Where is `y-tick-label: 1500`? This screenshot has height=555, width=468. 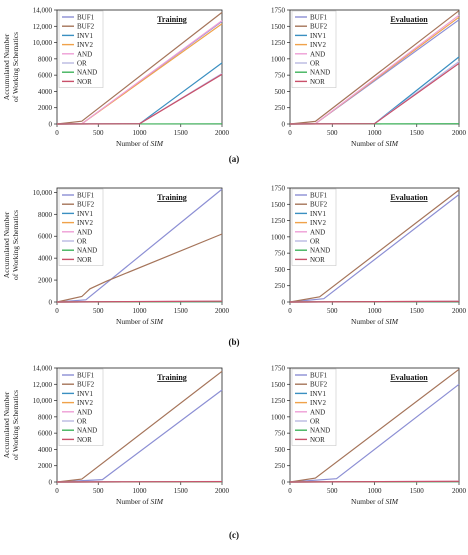
y-tick-label: 1500 is located at coordinates (278, 385).